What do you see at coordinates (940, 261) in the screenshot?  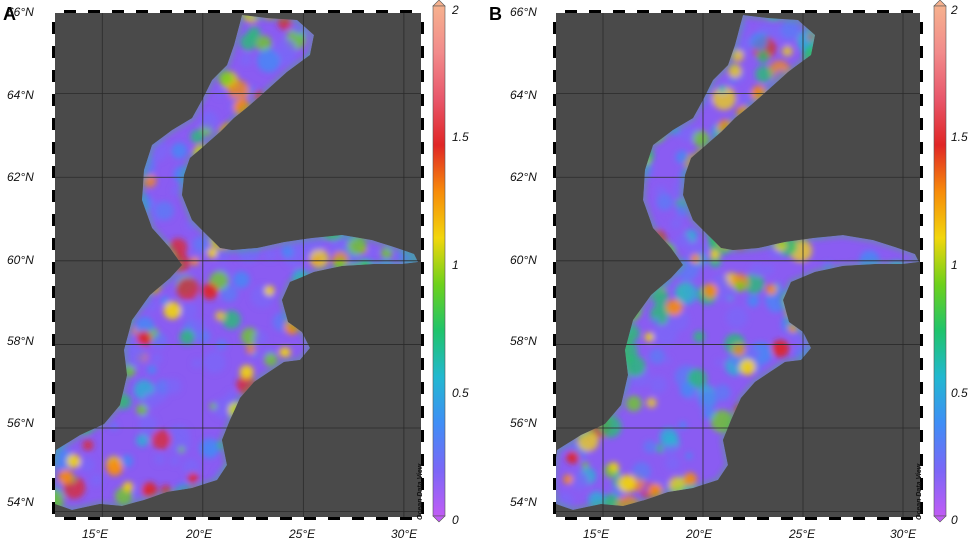 I see `colorbar-svg-b` at bounding box center [940, 261].